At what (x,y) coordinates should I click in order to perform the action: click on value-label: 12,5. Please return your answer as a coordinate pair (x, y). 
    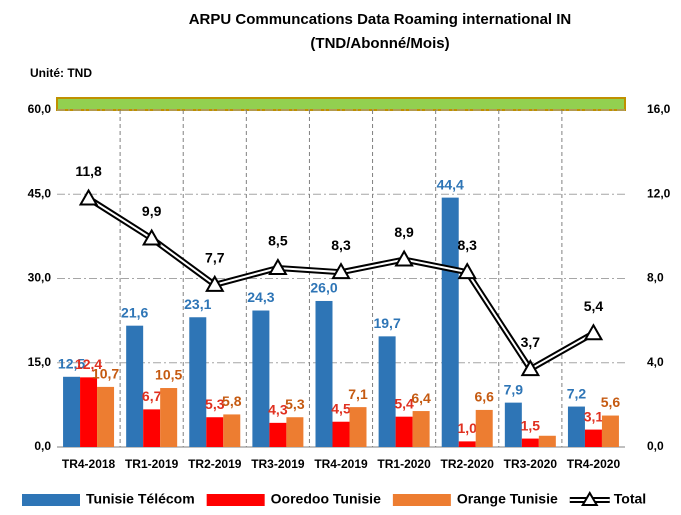
    Looking at the image, I should click on (71, 363).